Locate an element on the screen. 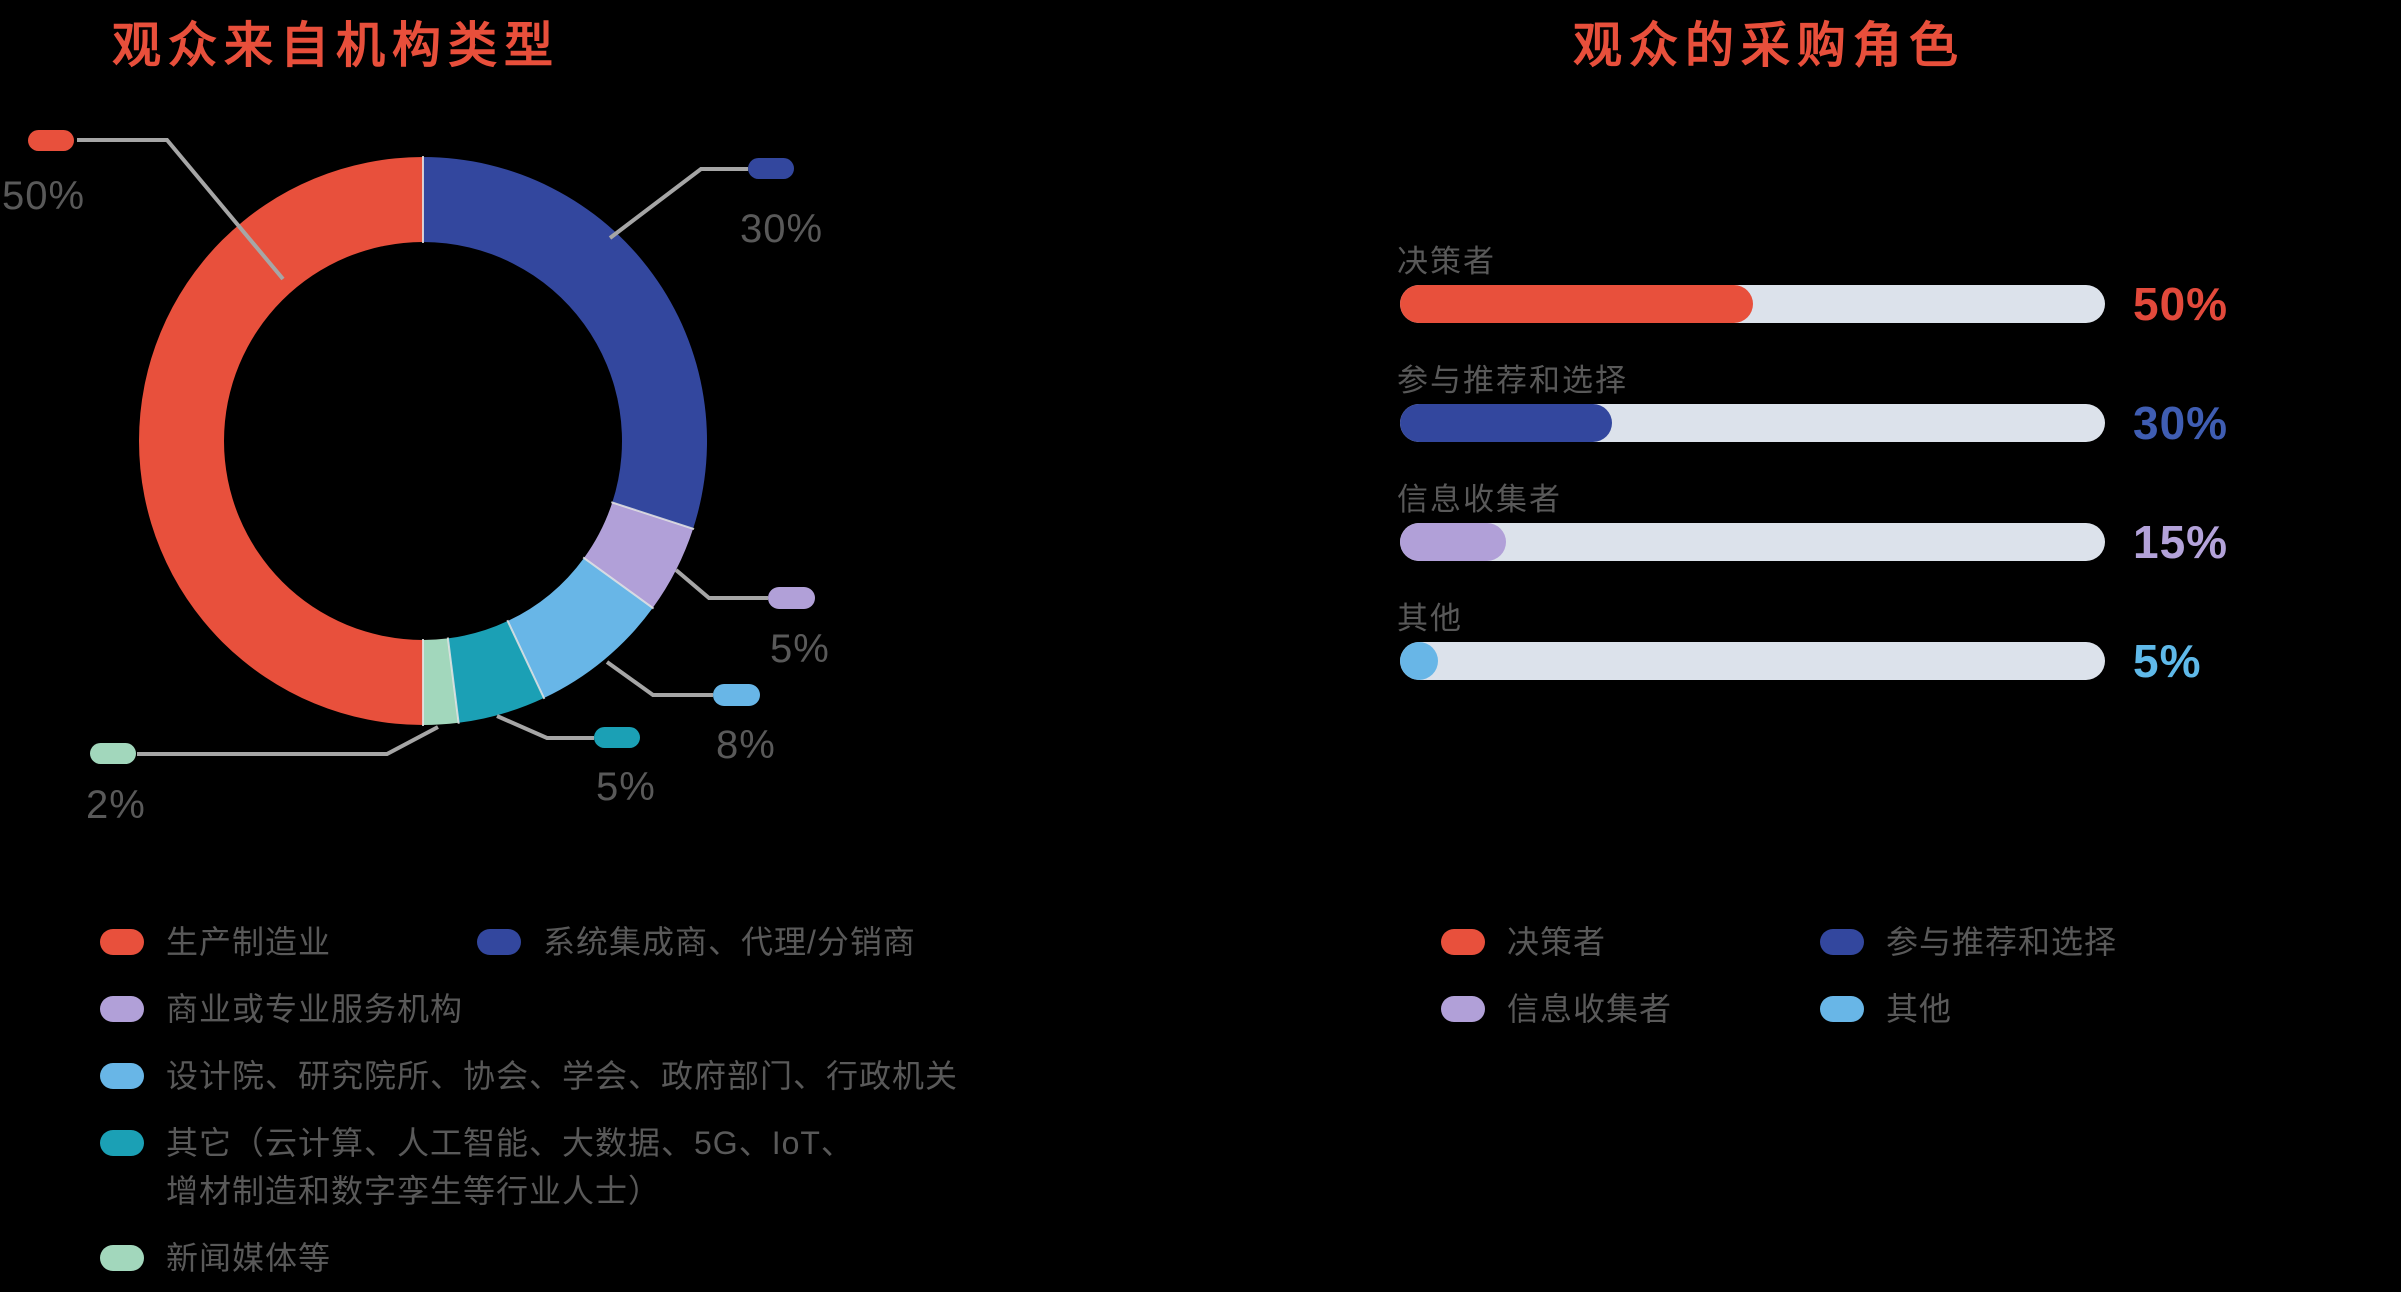 The image size is (2401, 1292). callout-value-label: 30% is located at coordinates (781, 229).